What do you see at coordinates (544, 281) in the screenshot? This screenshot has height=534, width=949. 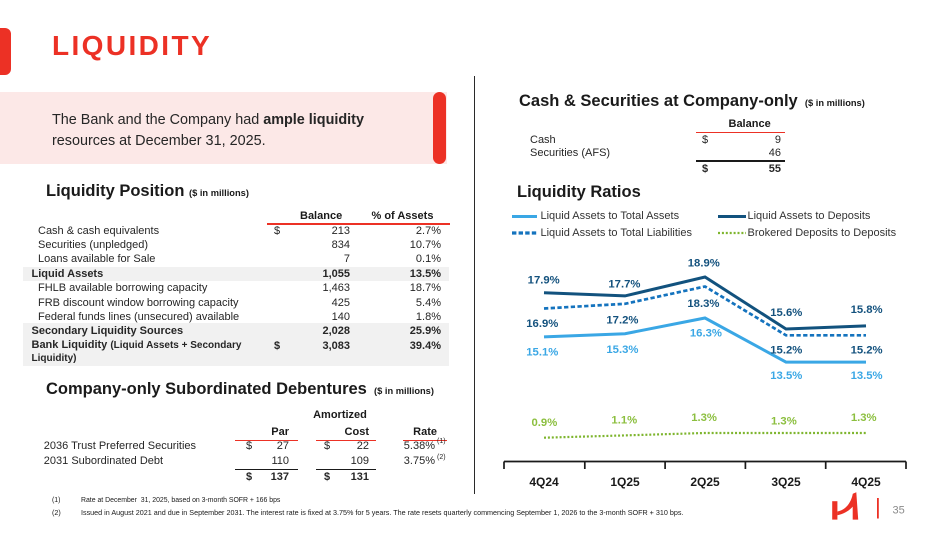 I see `svg-text: 17.9%` at bounding box center [544, 281].